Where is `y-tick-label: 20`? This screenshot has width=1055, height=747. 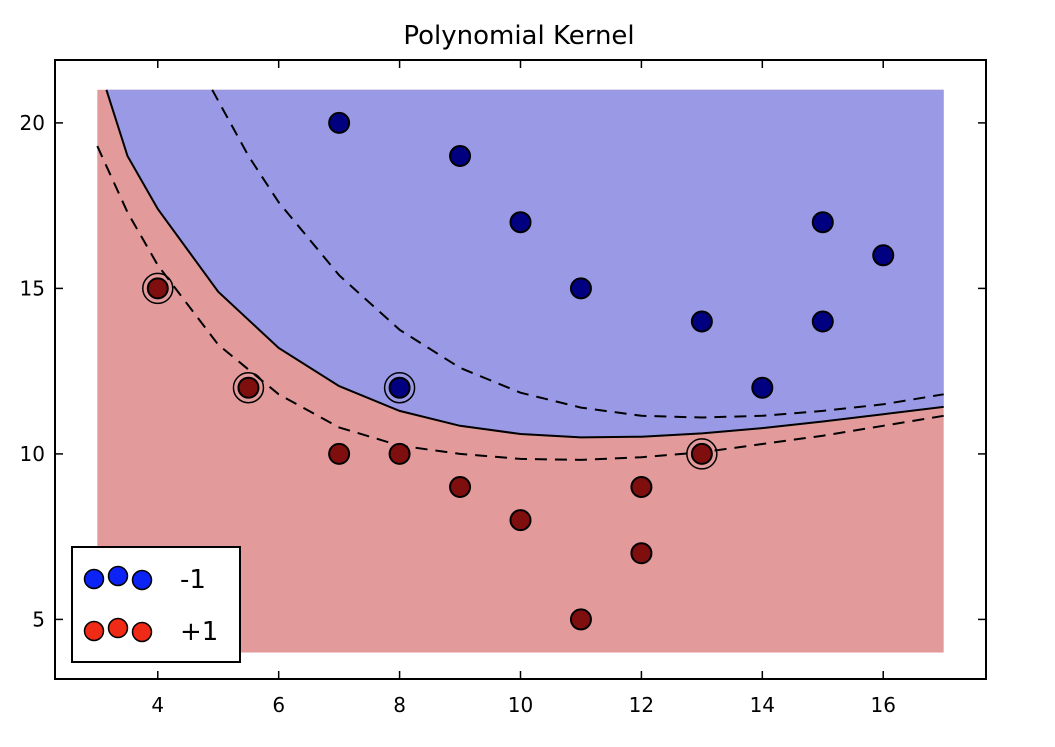 y-tick-label: 20 is located at coordinates (32, 123).